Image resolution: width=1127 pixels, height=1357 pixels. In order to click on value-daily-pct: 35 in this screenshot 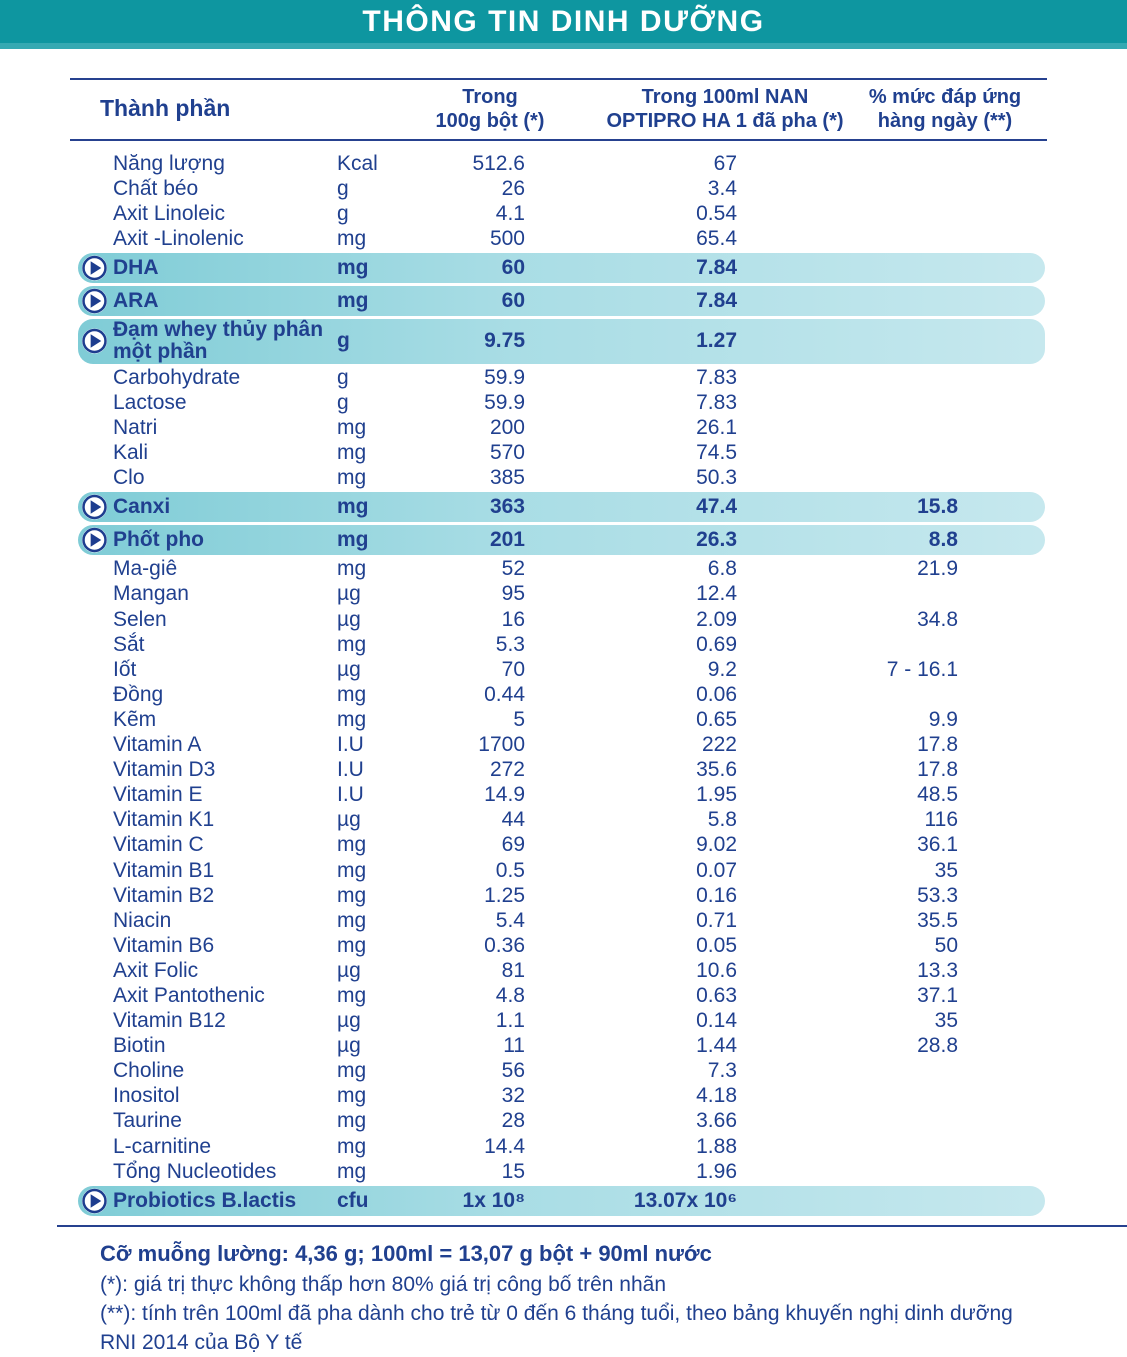, I will do `click(946, 1021)`.